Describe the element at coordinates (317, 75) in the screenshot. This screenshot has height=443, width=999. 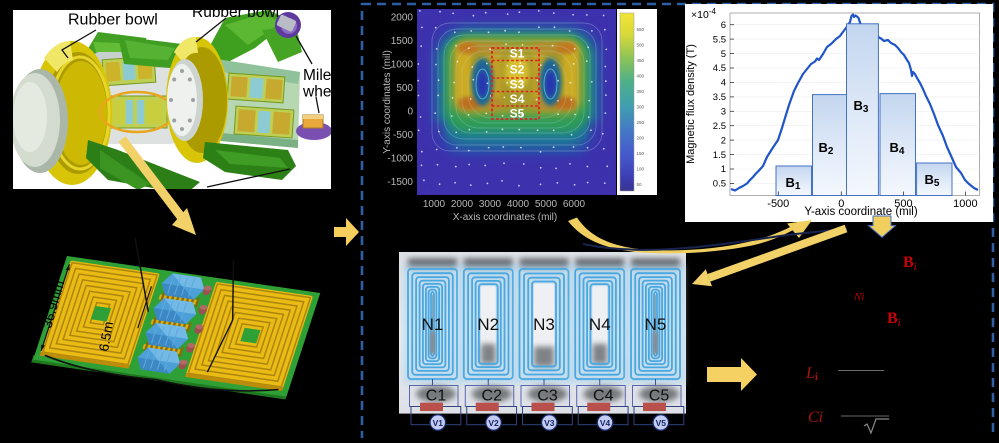
I see `svg-text: Mile` at that location.